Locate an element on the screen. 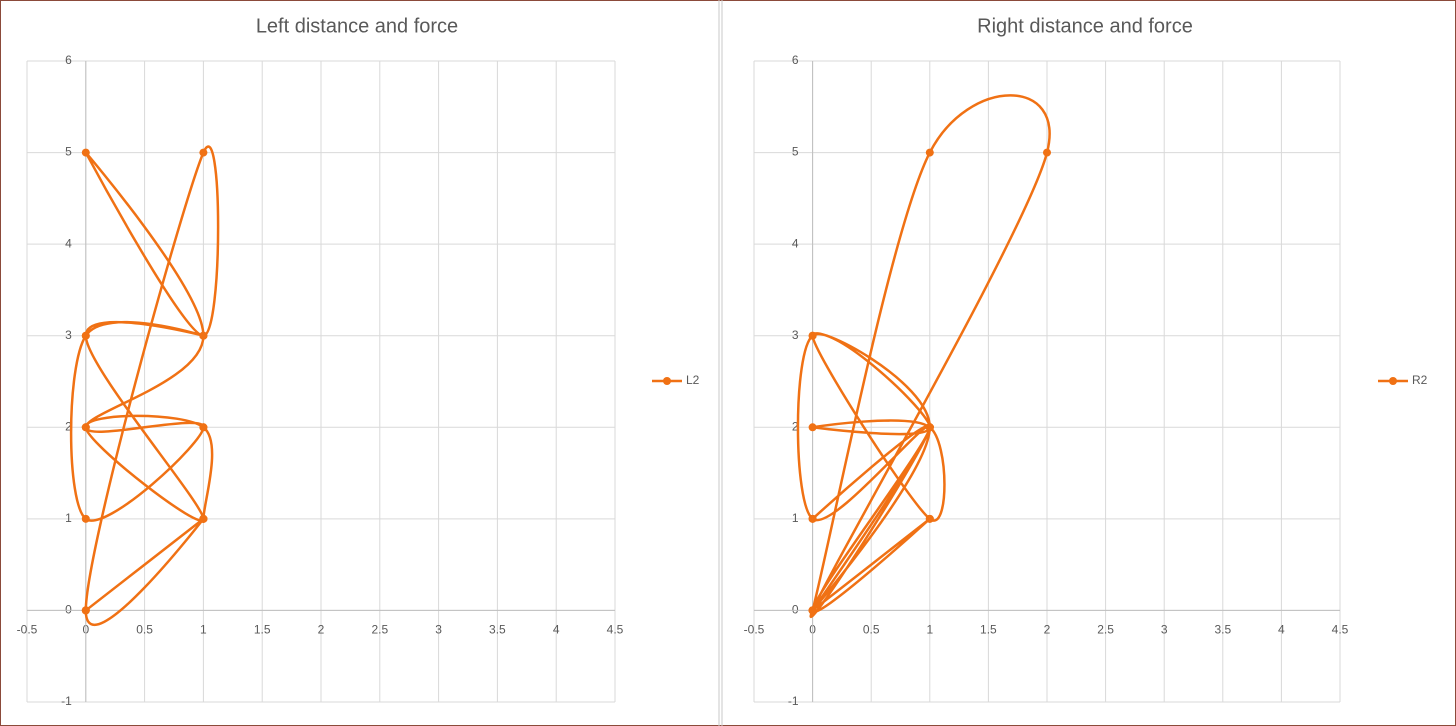 The image size is (1456, 726). chart-title: Right distance and force is located at coordinates (1085, 26).